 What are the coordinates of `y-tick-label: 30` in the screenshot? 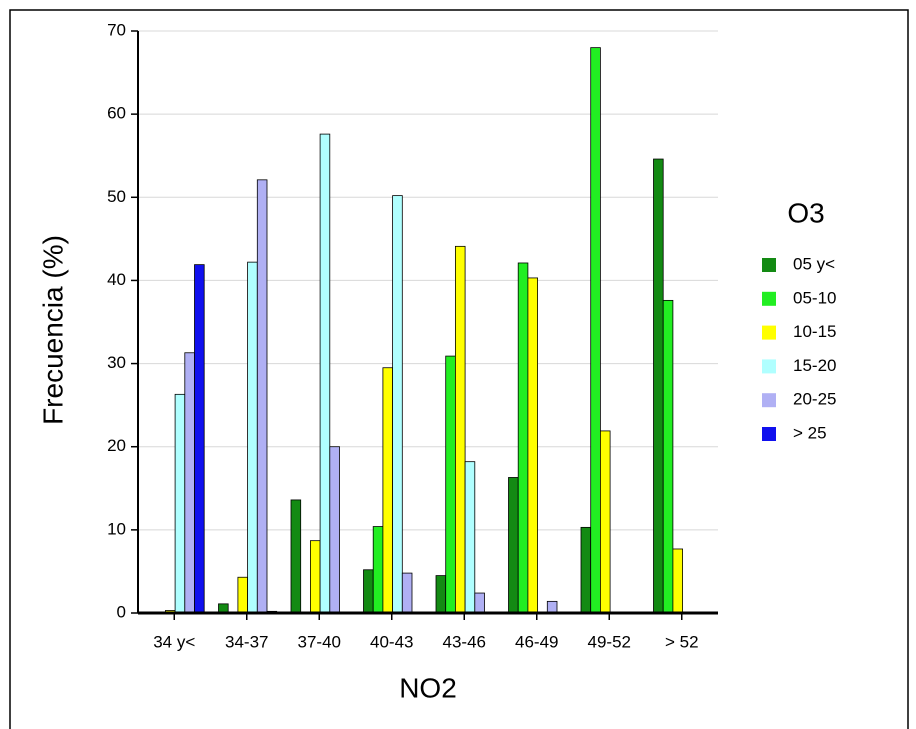 It's located at (116, 362).